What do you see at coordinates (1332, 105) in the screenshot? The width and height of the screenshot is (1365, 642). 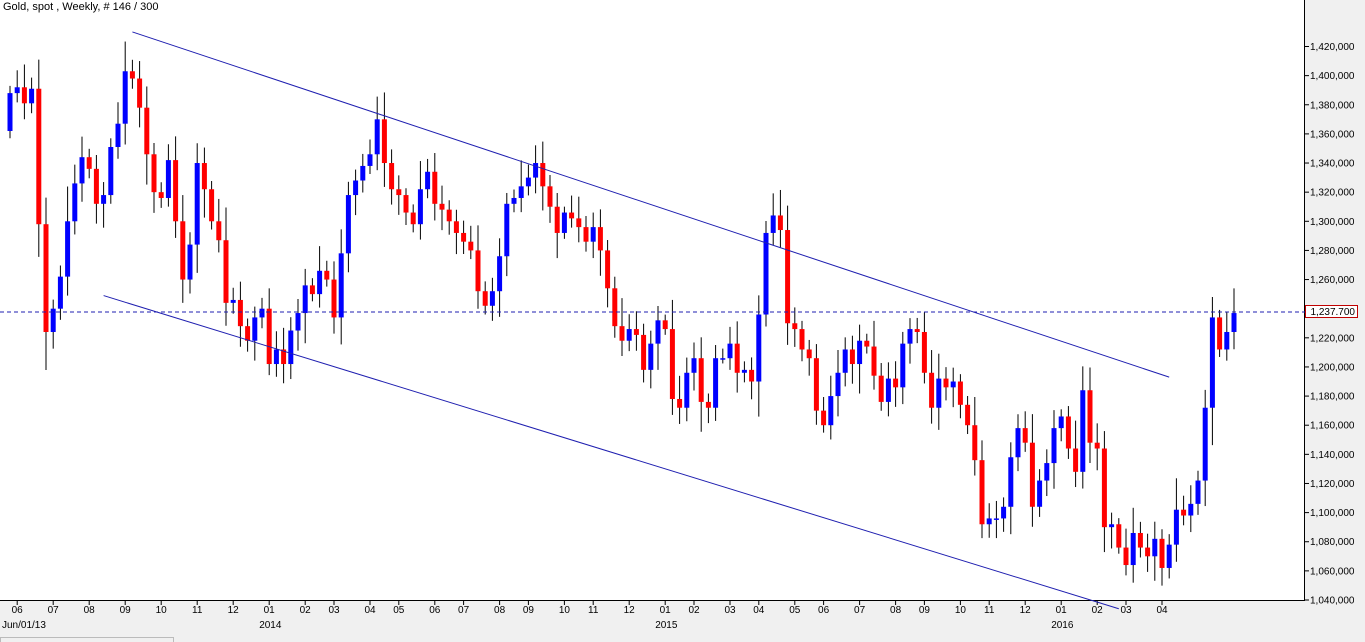 I see `y-tick-label: 1,380,000` at bounding box center [1332, 105].